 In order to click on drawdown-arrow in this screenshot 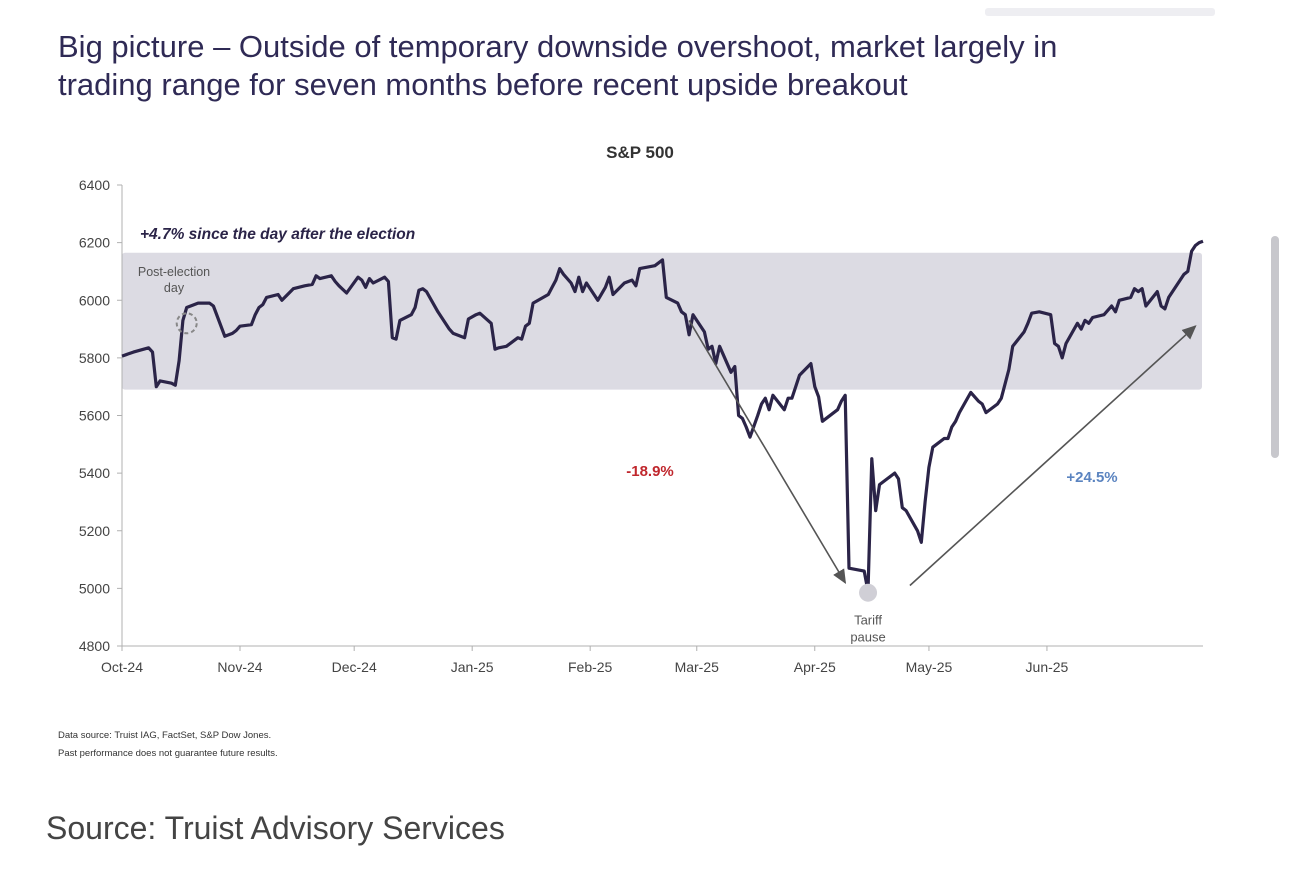, I will do `click(767, 452)`.